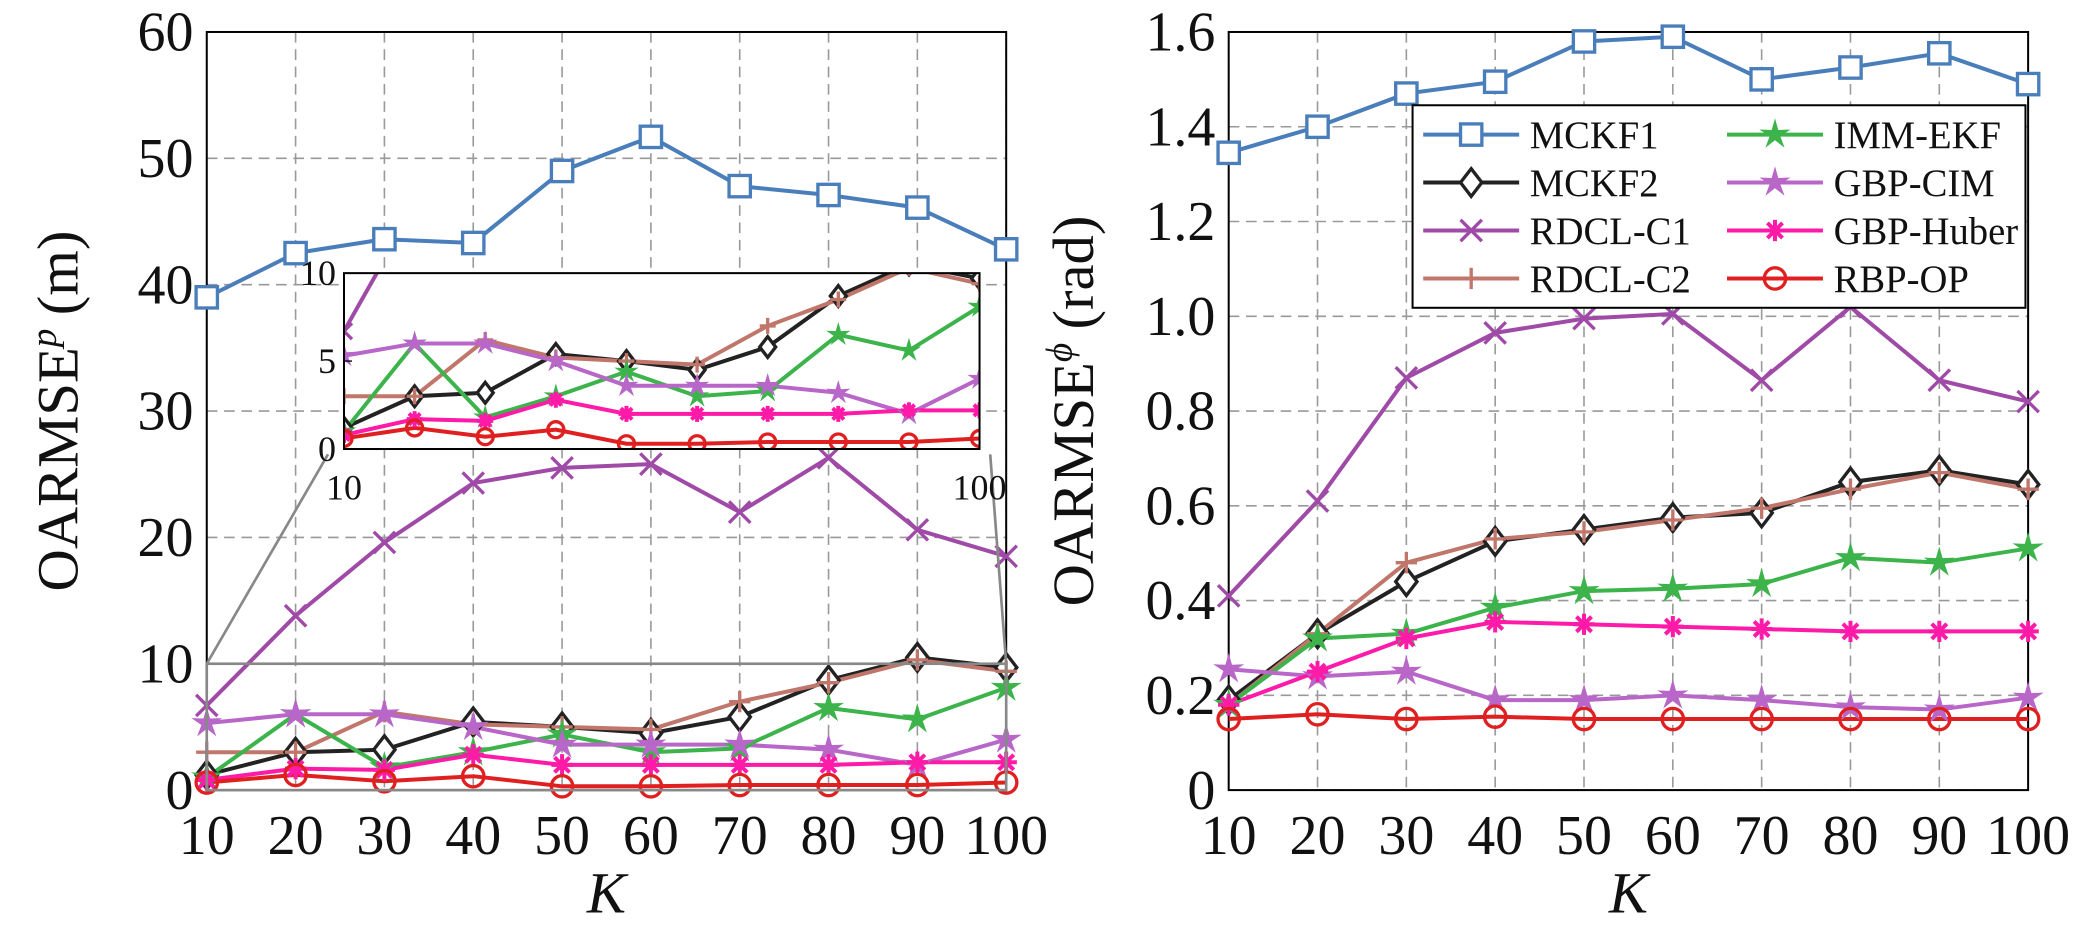 This screenshot has height=930, width=2079. What do you see at coordinates (1610, 232) in the screenshot?
I see `legend-label: RDCL-C1` at bounding box center [1610, 232].